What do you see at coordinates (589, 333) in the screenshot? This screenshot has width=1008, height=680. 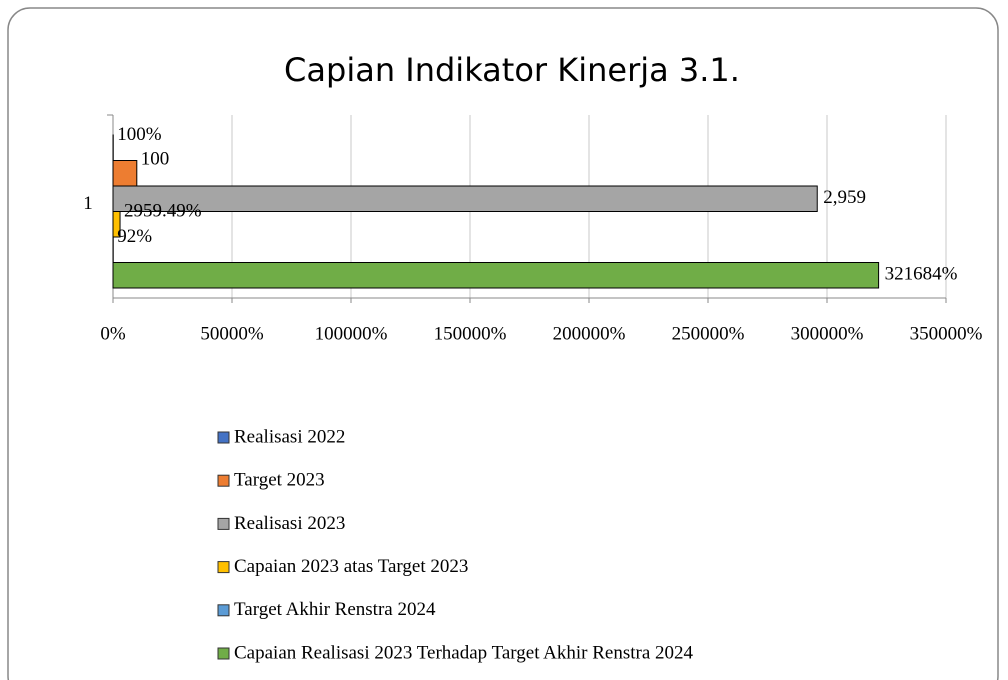 I see `x-tick-label: 200000%` at bounding box center [589, 333].